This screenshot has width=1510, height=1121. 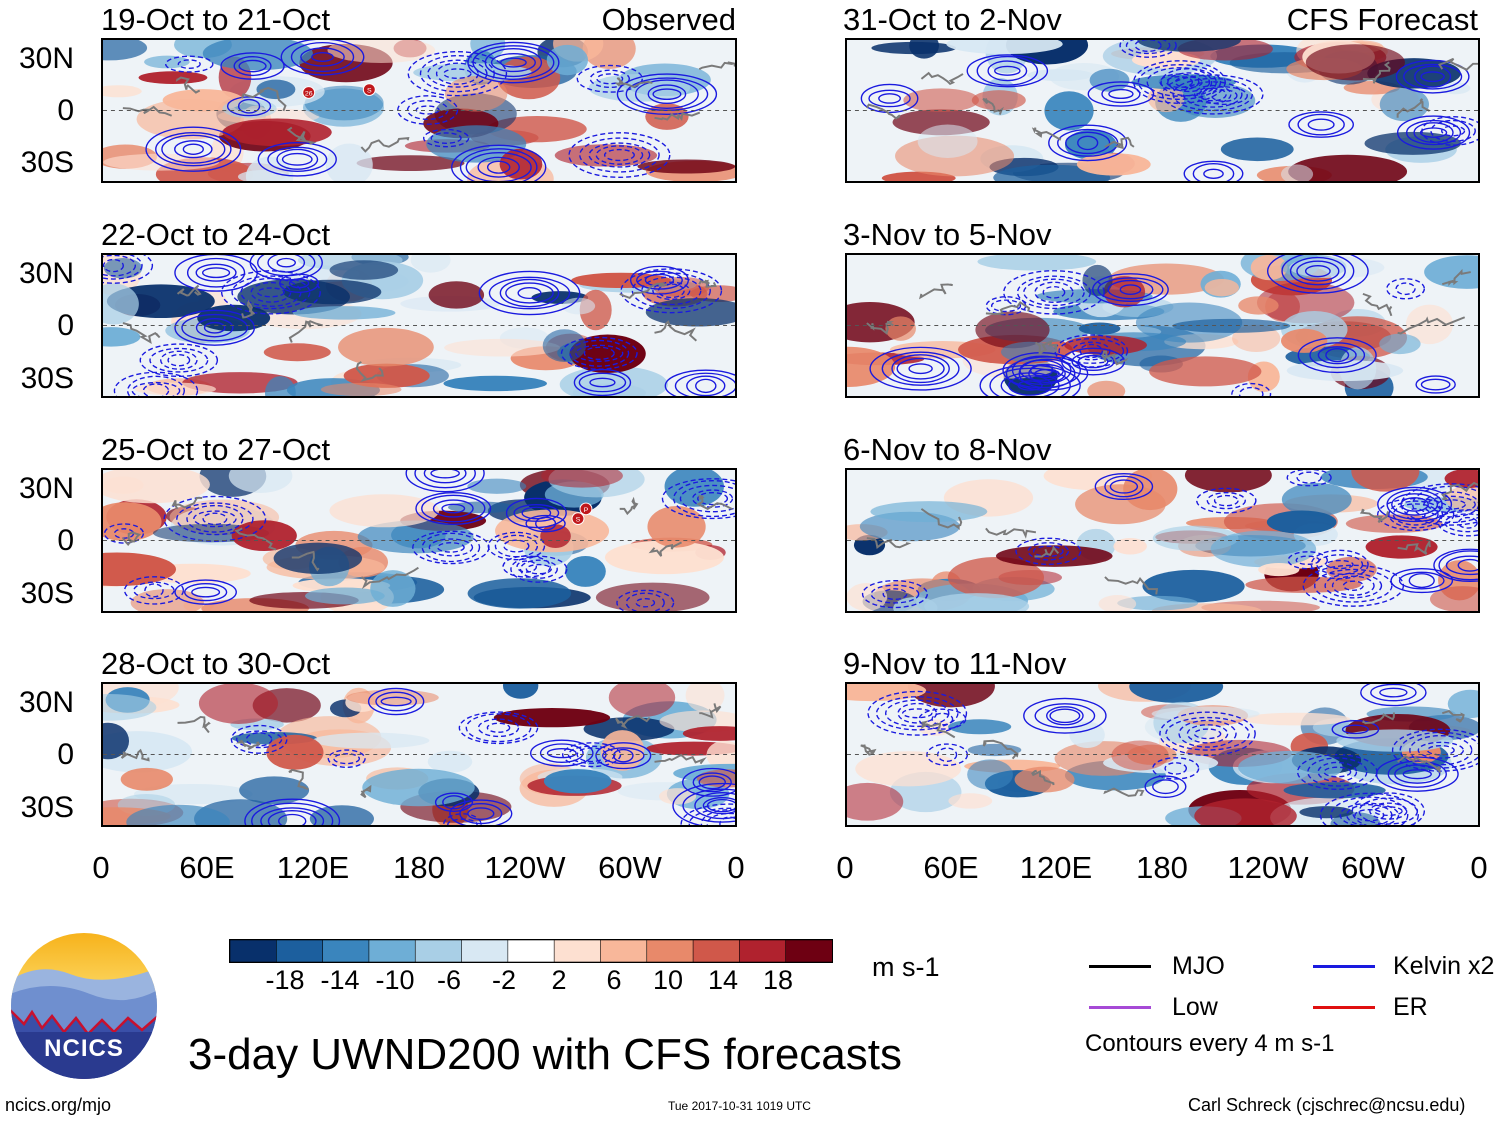 What do you see at coordinates (947, 234) in the screenshot?
I see `panel-title-6: 3-Nov to 5-Nov` at bounding box center [947, 234].